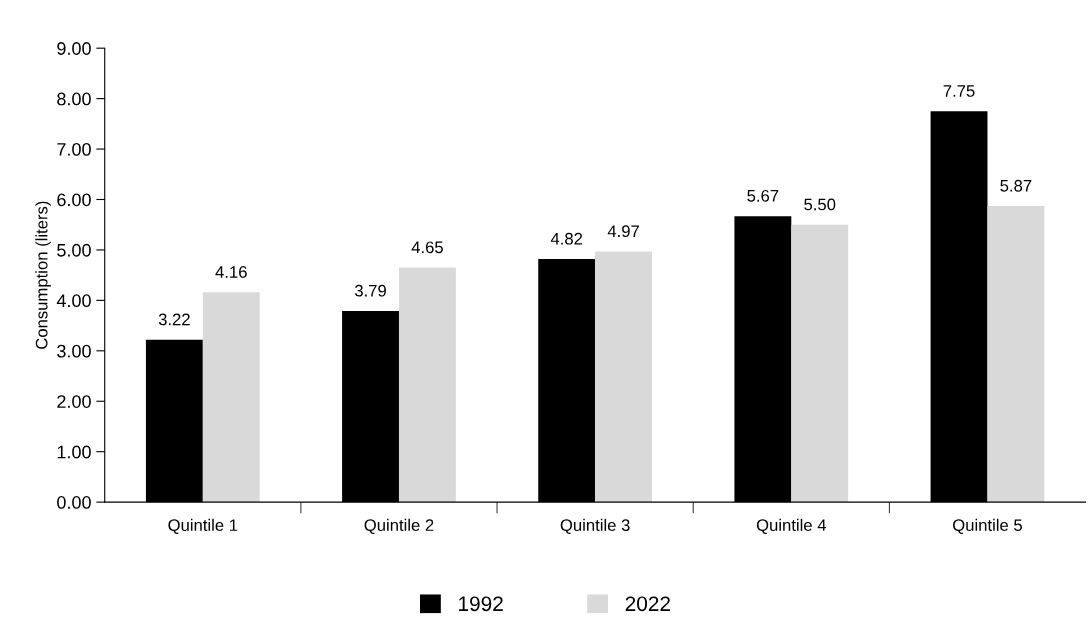 The height and width of the screenshot is (634, 1091). What do you see at coordinates (595, 526) in the screenshot?
I see `x-tick-label: Quintile 3` at bounding box center [595, 526].